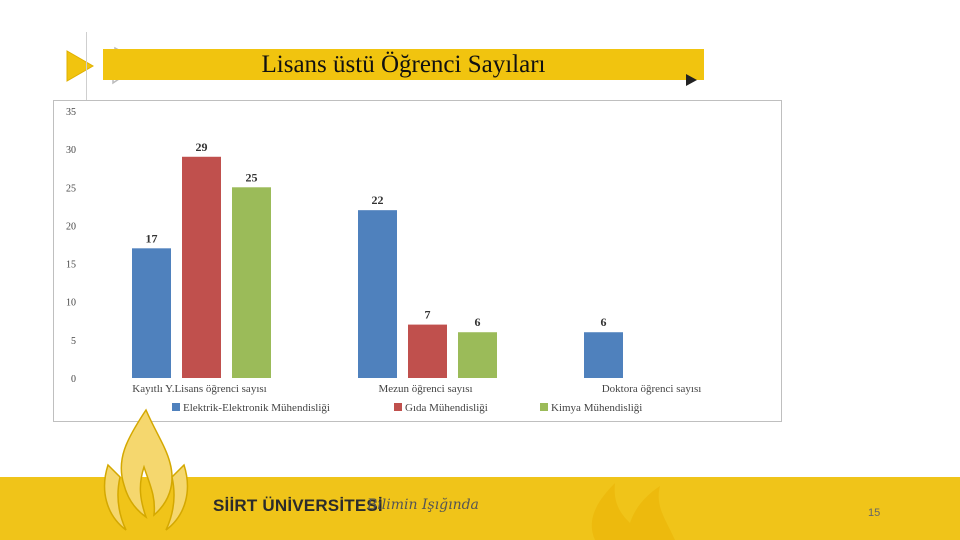  Describe the element at coordinates (874, 513) in the screenshot. I see `page-number: 15` at that location.